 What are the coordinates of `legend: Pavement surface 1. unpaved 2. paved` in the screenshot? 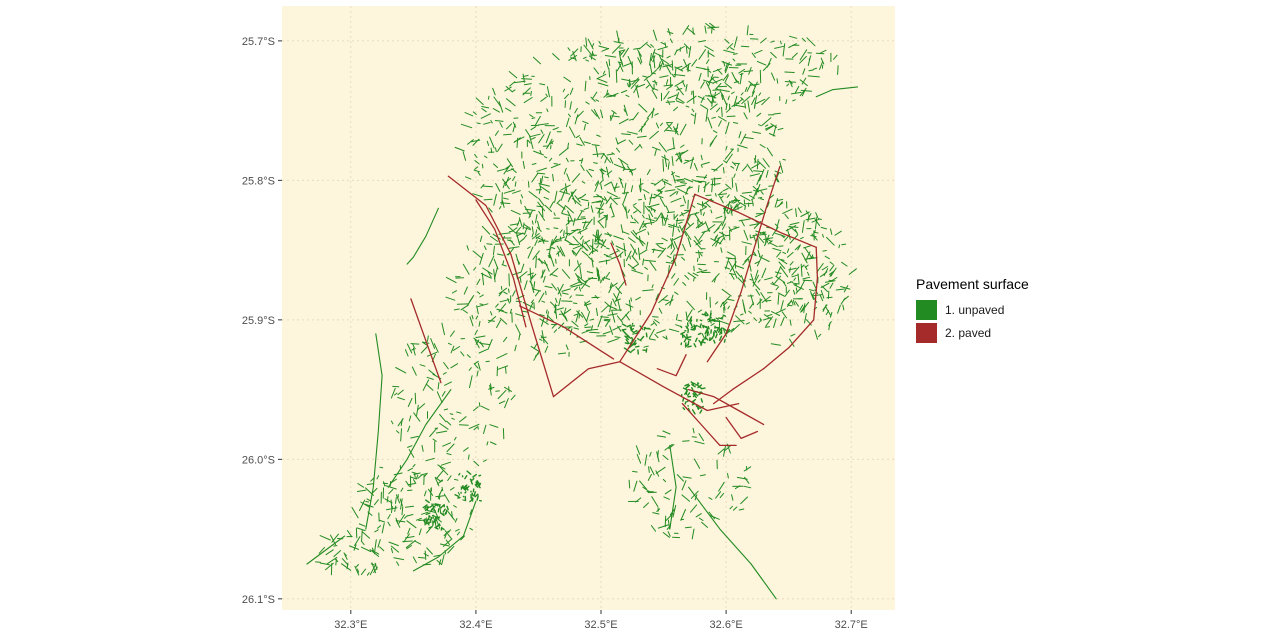 It's located at (972, 310).